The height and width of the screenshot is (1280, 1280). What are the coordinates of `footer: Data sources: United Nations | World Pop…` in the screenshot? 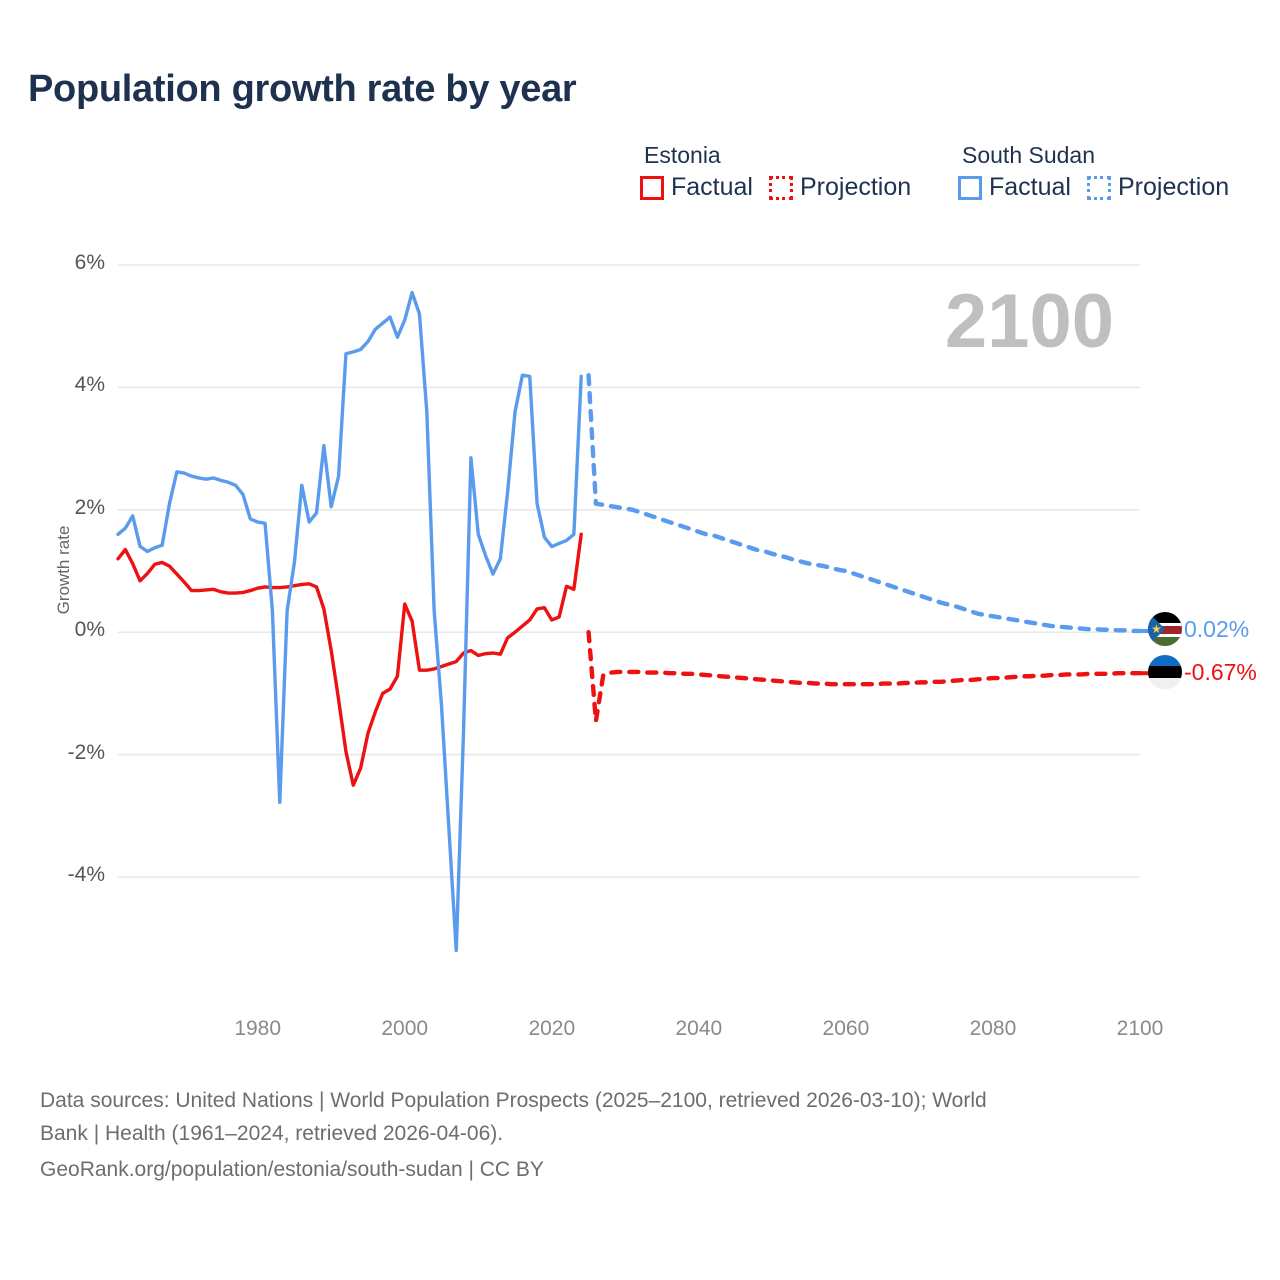 It's located at (640, 1136).